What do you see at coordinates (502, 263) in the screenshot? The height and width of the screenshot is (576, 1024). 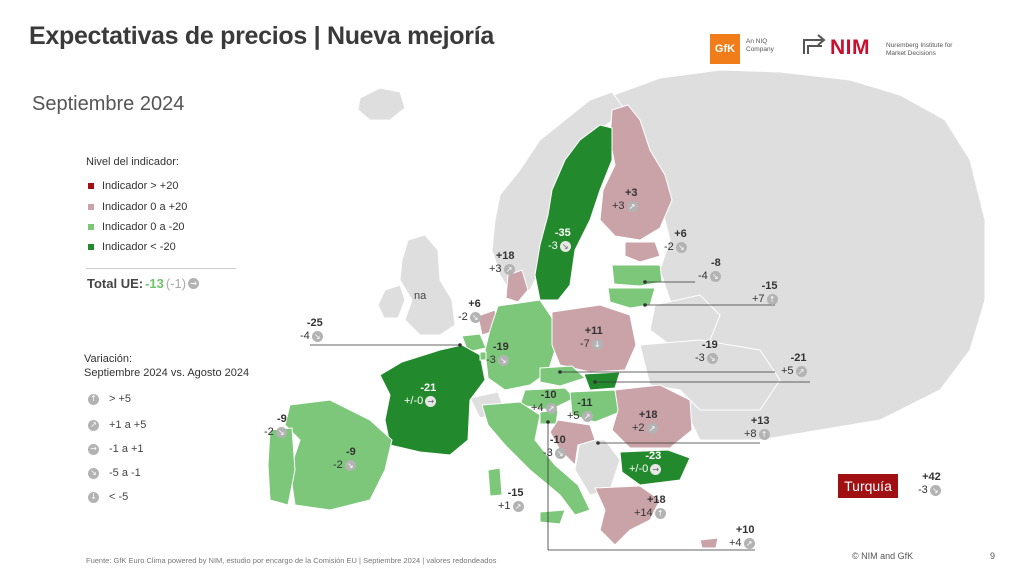 I see `label-denmark: +18 +3 ↗` at bounding box center [502, 263].